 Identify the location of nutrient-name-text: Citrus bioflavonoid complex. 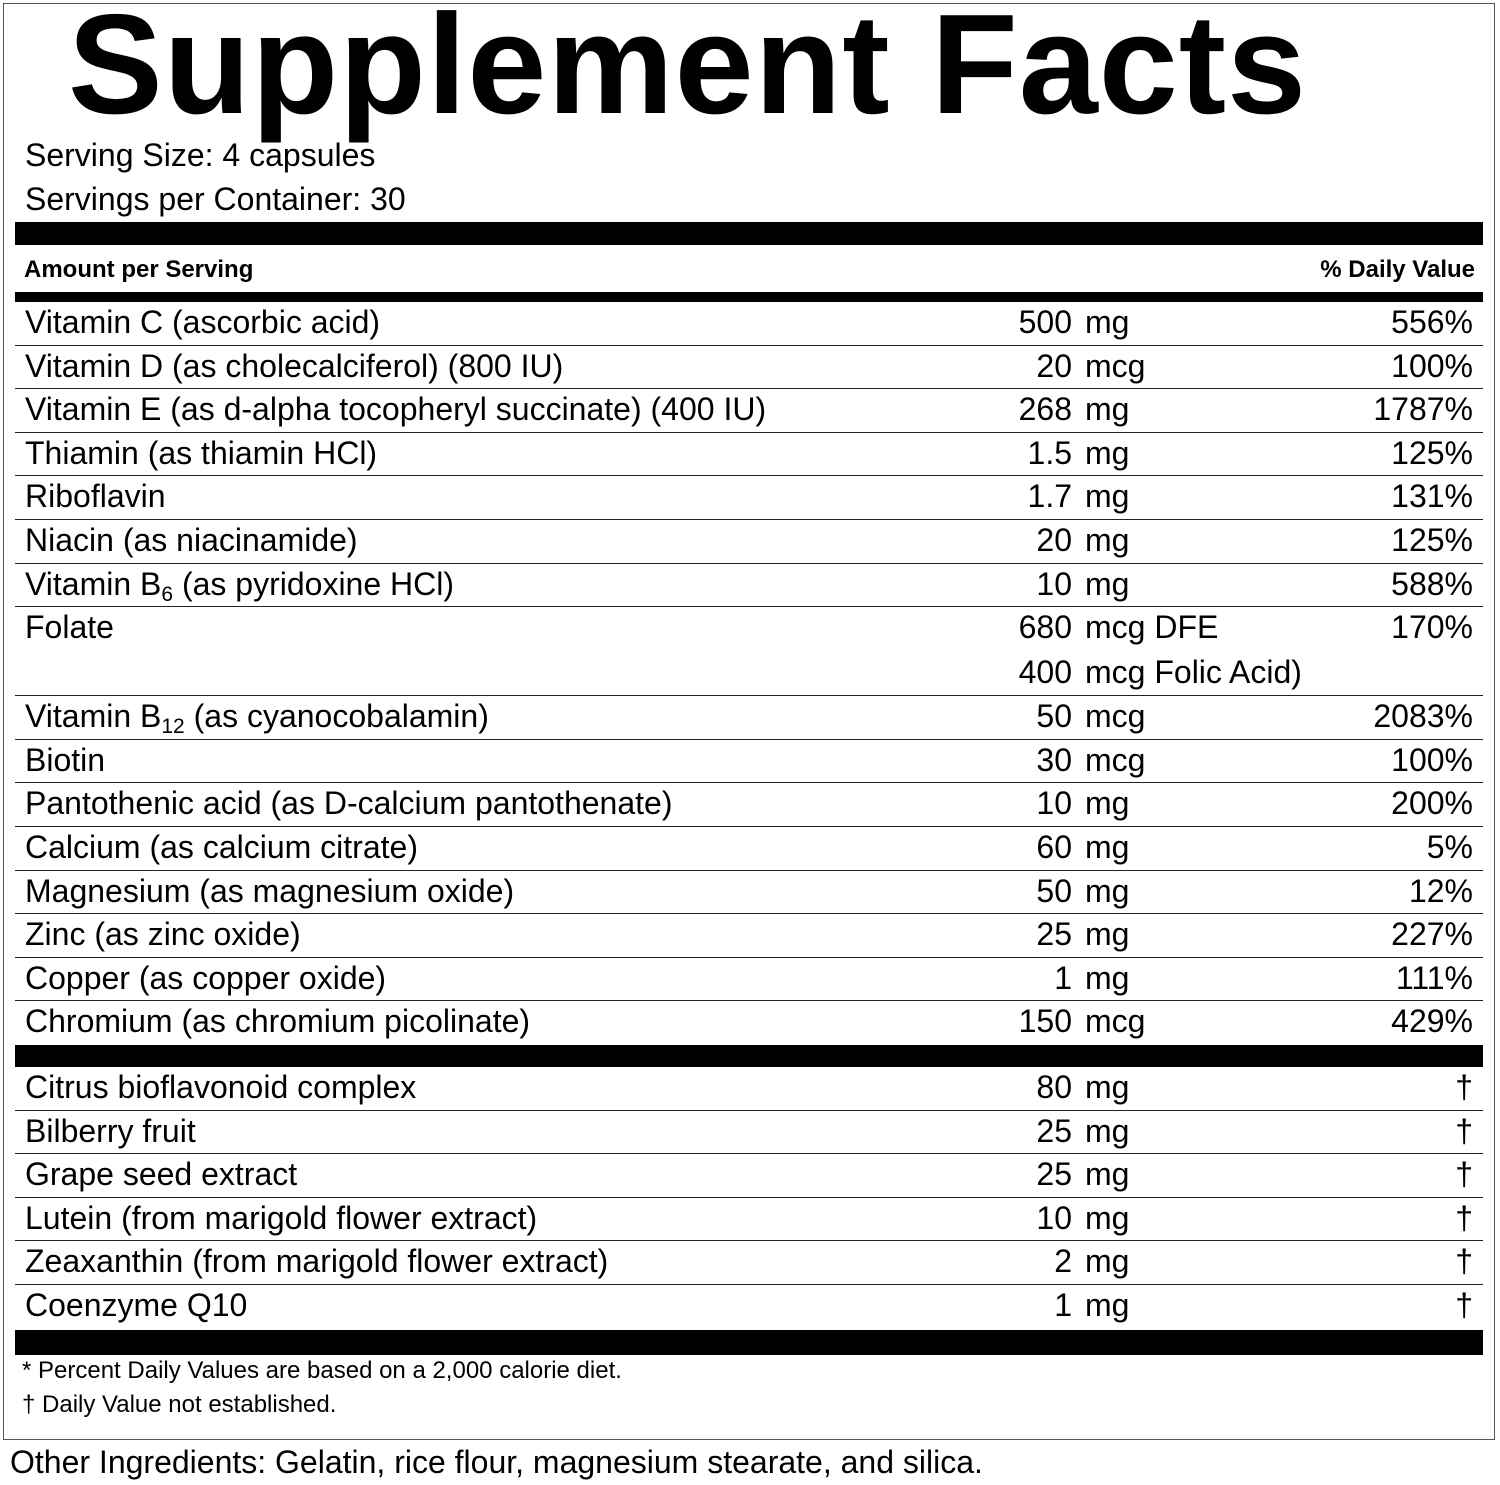
(221, 1087).